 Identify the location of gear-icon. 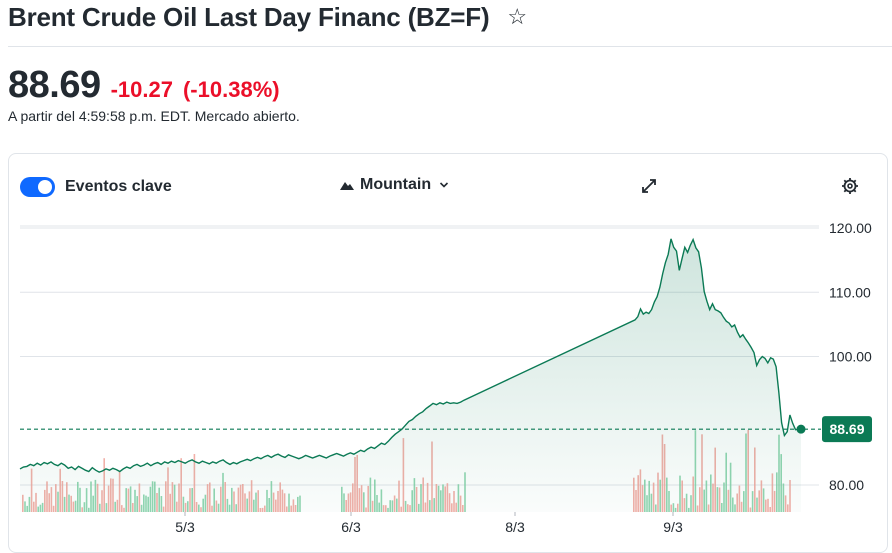
(850, 186).